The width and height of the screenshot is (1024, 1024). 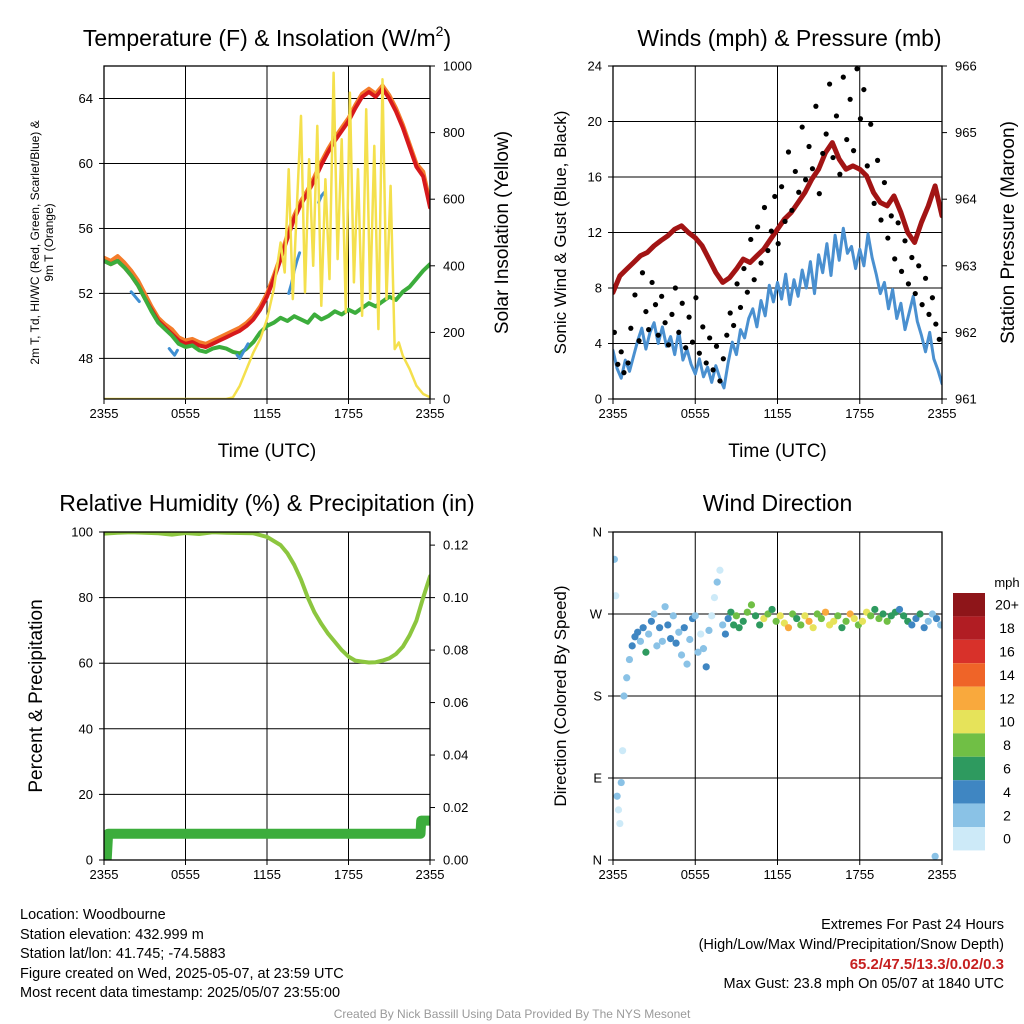 What do you see at coordinates (455, 597) in the screenshot?
I see `y2-tick-label: 0.10` at bounding box center [455, 597].